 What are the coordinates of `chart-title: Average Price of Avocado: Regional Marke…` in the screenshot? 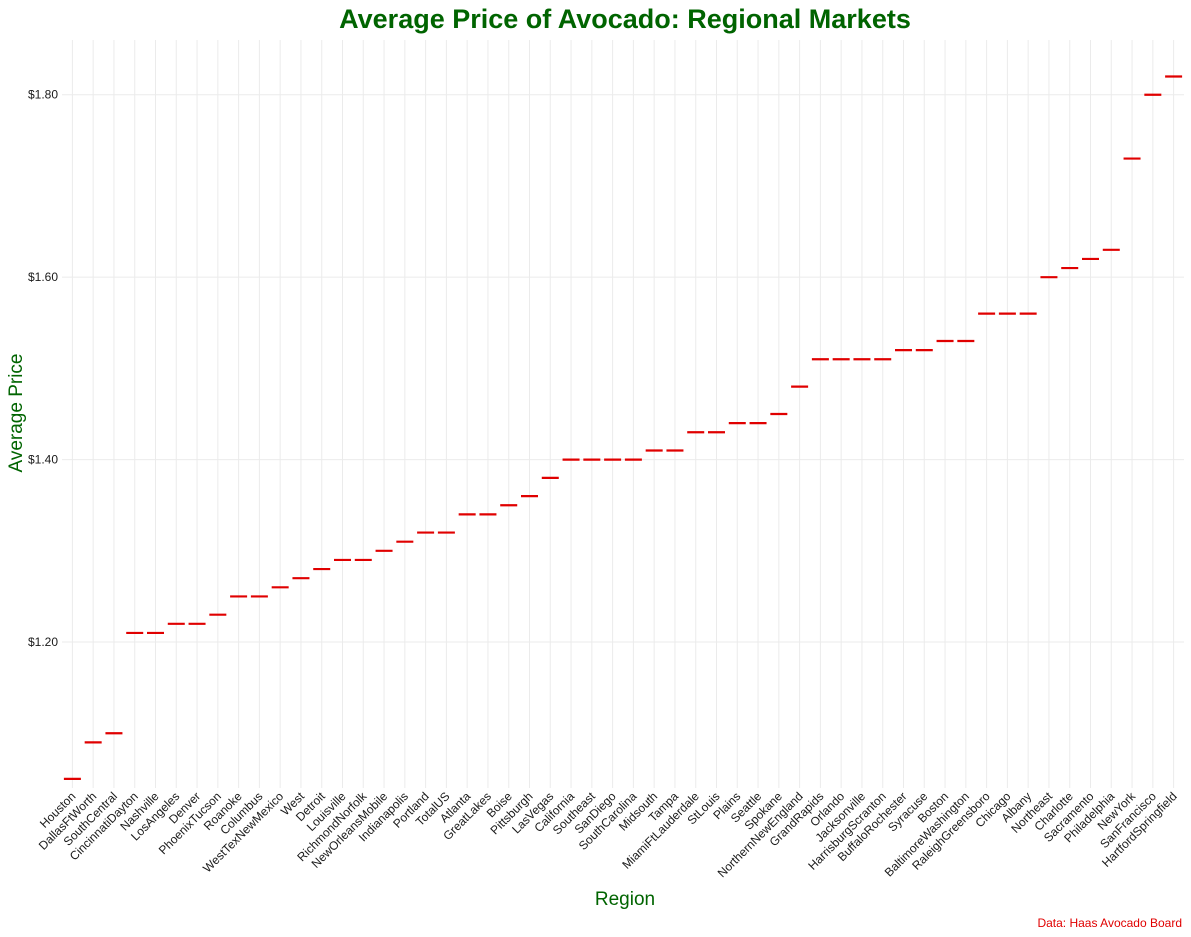 It's located at (625, 19).